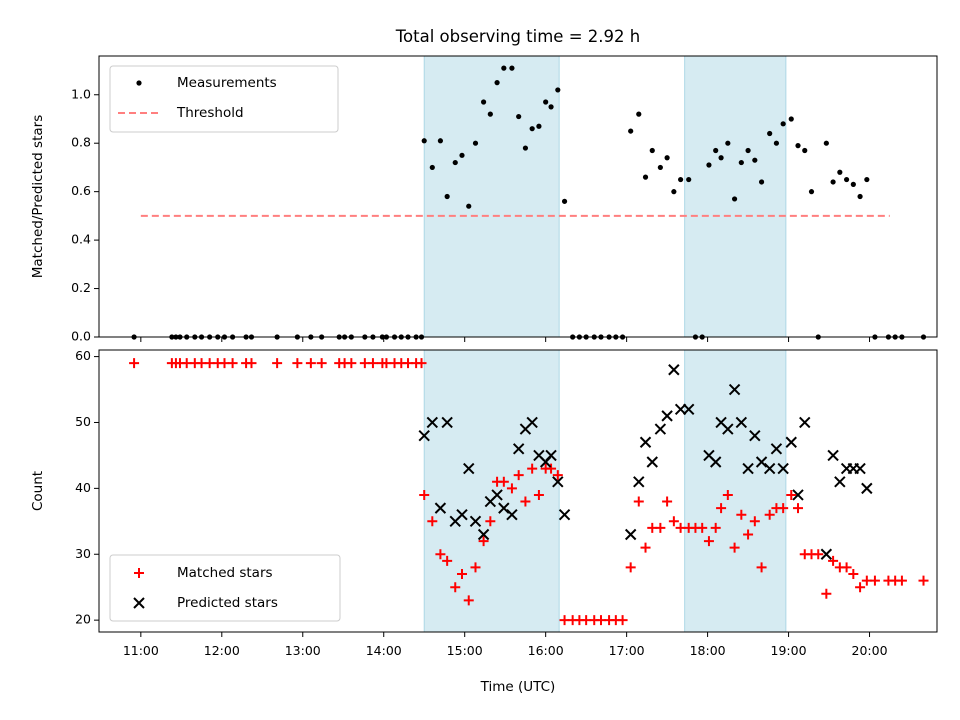  What do you see at coordinates (38, 196) in the screenshot?
I see `ratio-y-axis-label: Matched/Predicted stars` at bounding box center [38, 196].